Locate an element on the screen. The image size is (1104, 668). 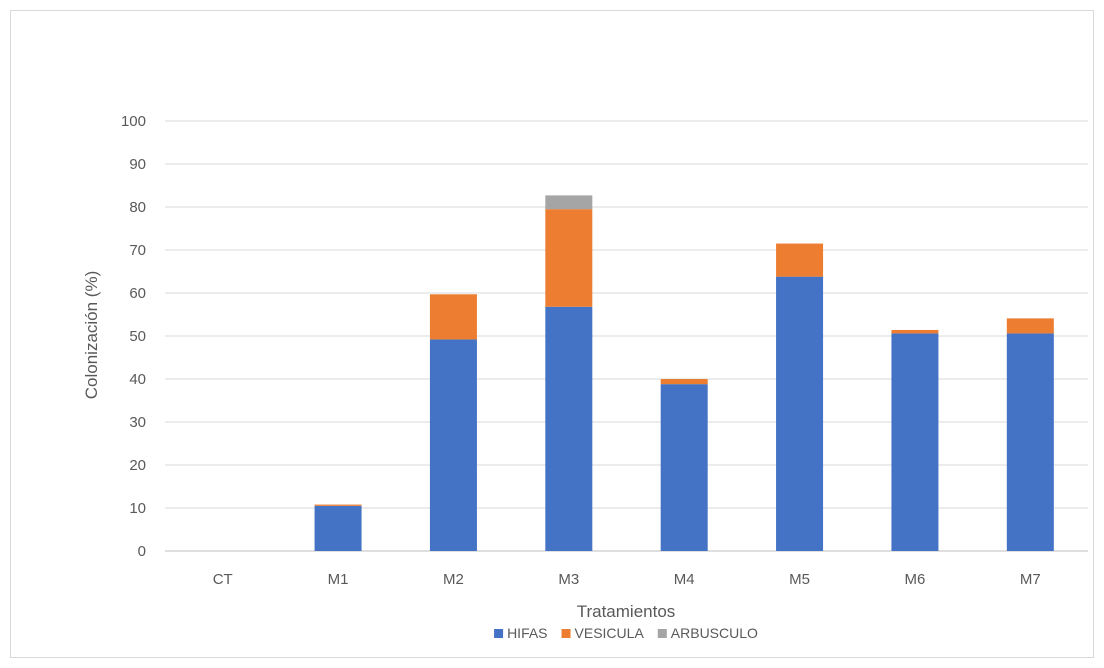
y-tick-label: 30 is located at coordinates (137, 422).